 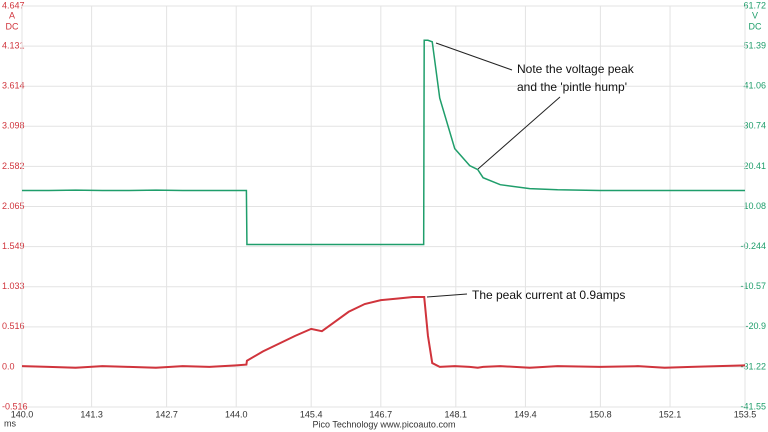 What do you see at coordinates (13, 166) in the screenshot?
I see `y-tick-label: 2.582` at bounding box center [13, 166].